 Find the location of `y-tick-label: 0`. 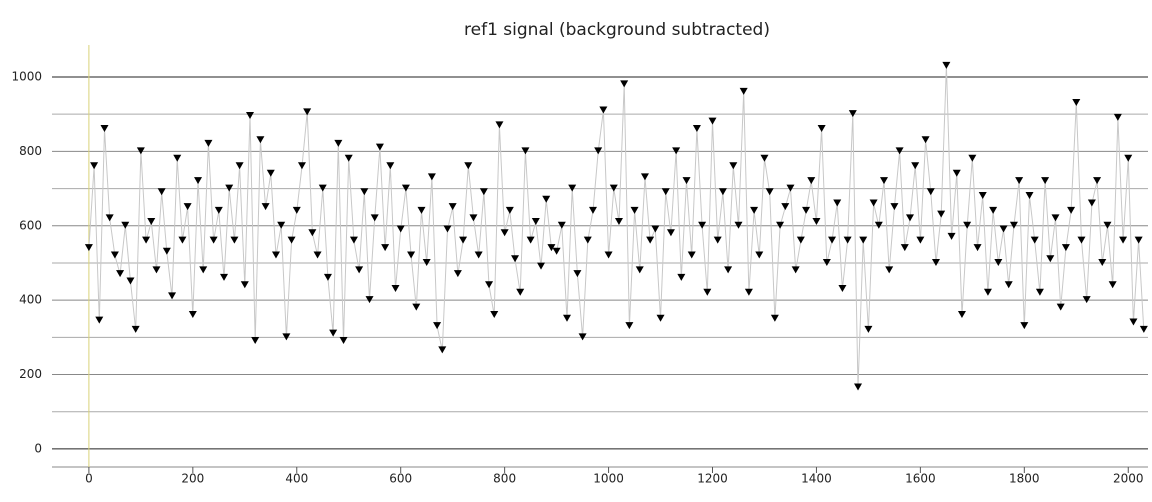

y-tick-label: 0 is located at coordinates (38, 448).